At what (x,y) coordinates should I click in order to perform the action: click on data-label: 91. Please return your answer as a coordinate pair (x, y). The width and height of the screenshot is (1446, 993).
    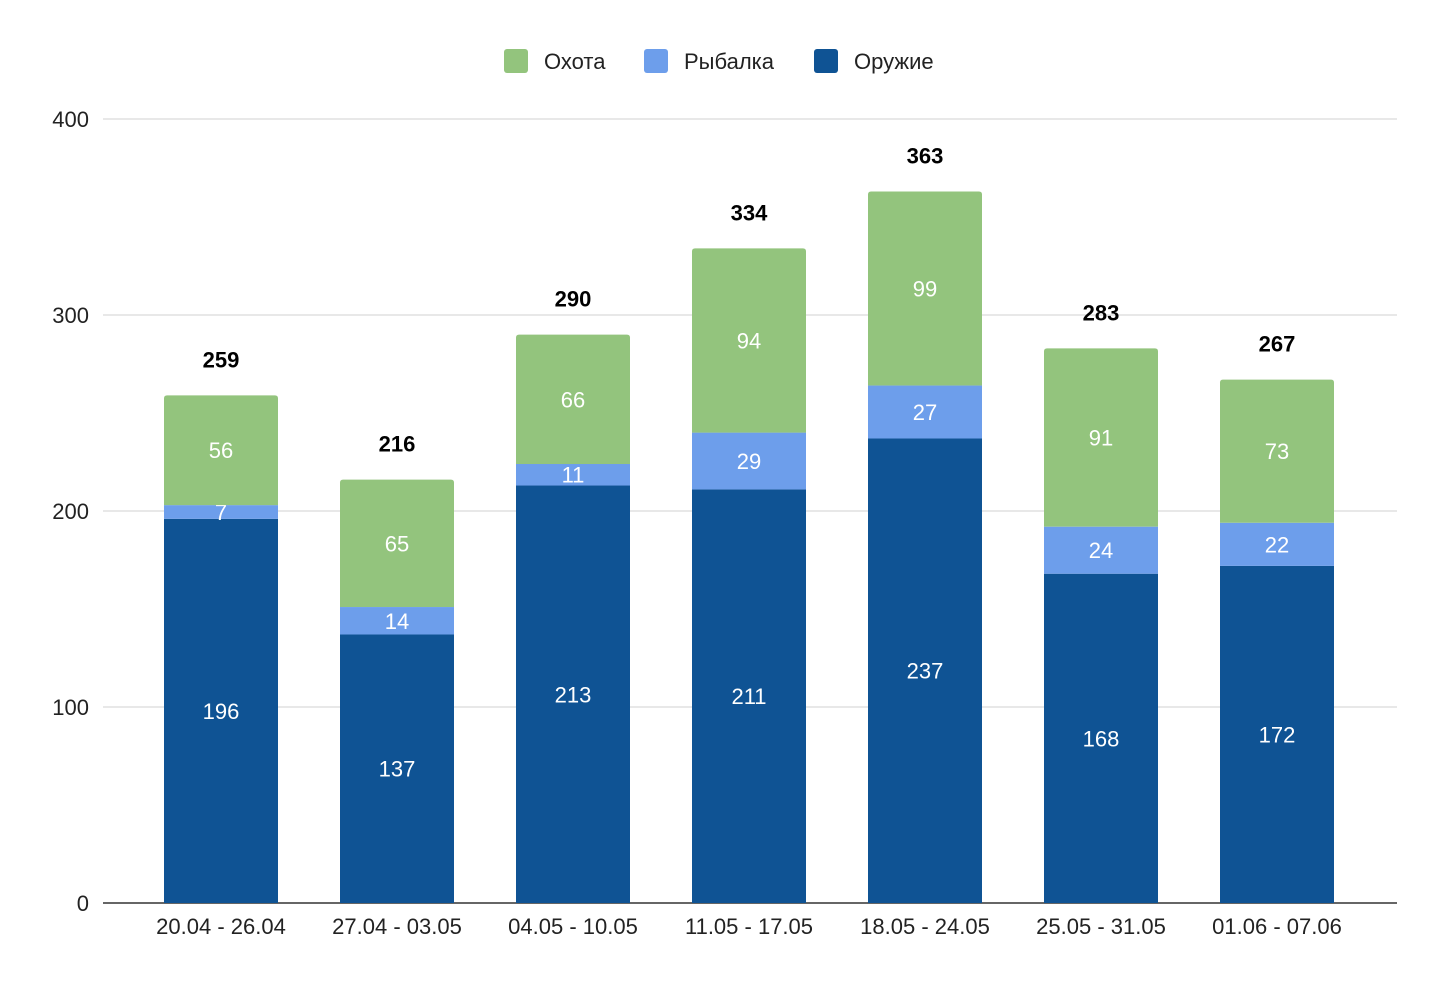
    Looking at the image, I should click on (1101, 438).